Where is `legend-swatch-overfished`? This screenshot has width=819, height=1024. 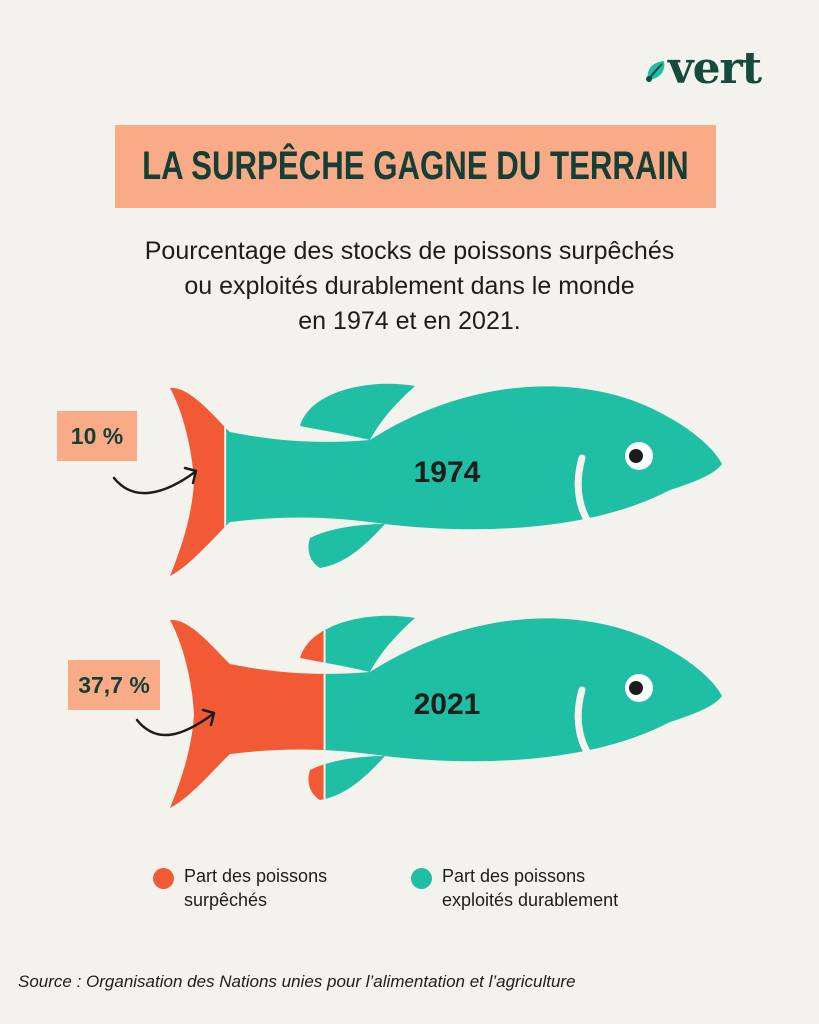 legend-swatch-overfished is located at coordinates (163, 878).